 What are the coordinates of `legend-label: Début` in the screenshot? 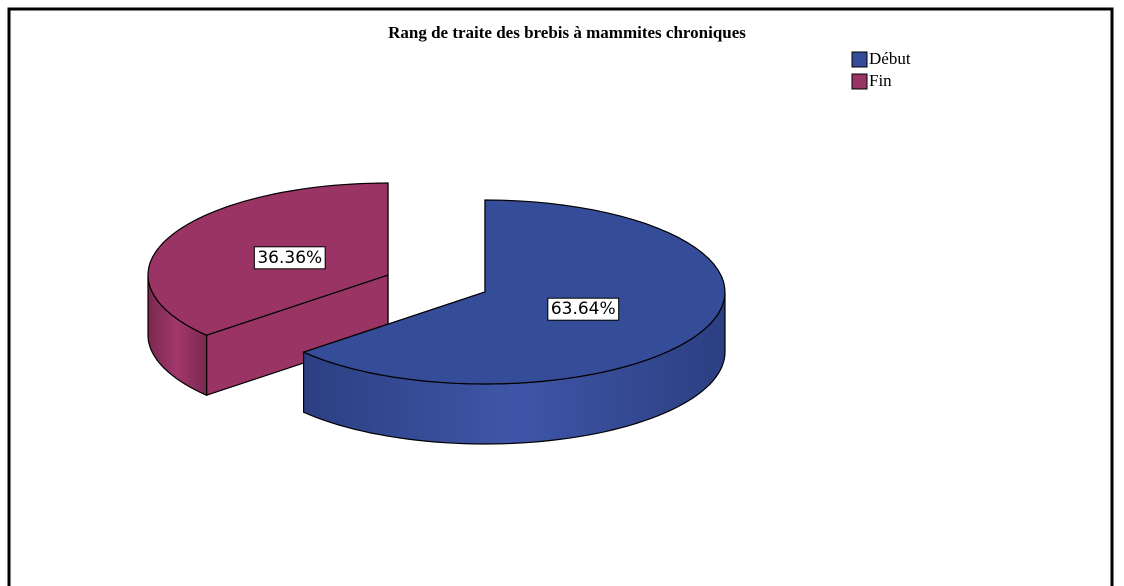 It's located at (890, 58).